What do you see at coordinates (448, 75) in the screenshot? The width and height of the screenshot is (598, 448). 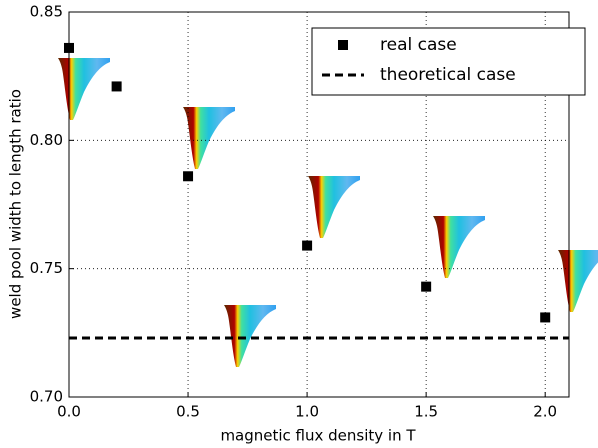 I see `legend-label: theoretical case` at bounding box center [448, 75].